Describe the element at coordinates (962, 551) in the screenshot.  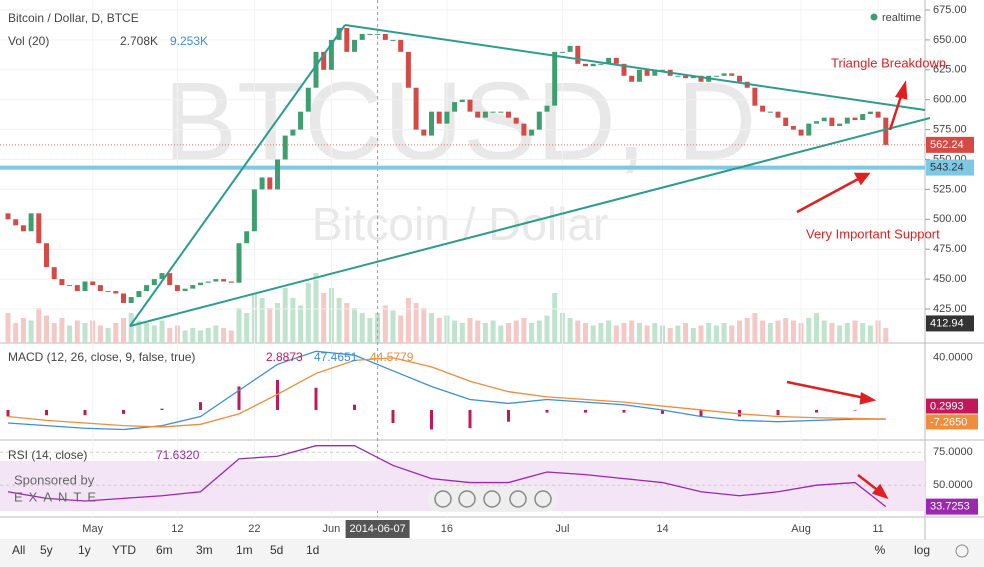
I see `settings-icon` at that location.